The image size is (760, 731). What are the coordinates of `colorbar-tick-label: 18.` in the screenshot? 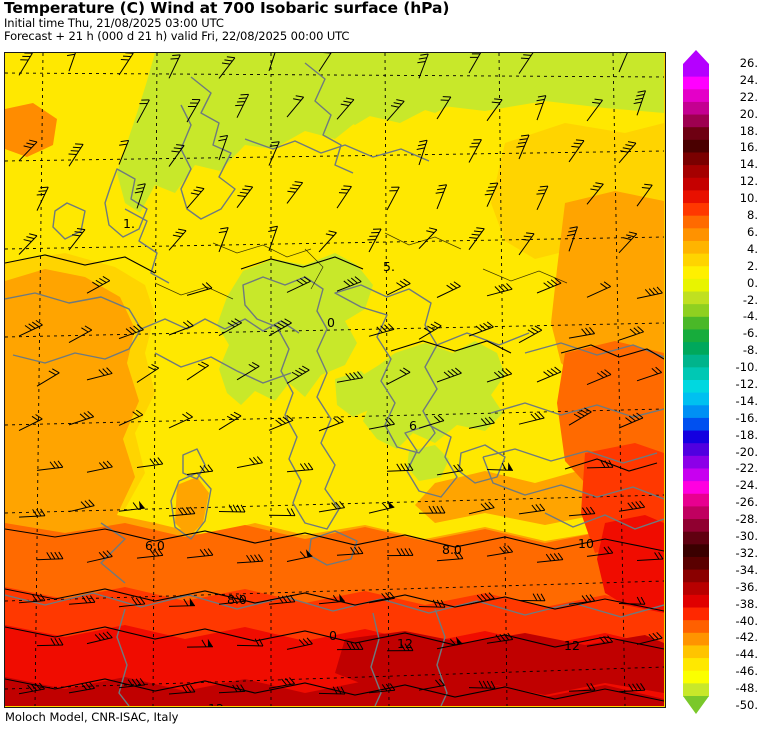 It's located at (748, 130).